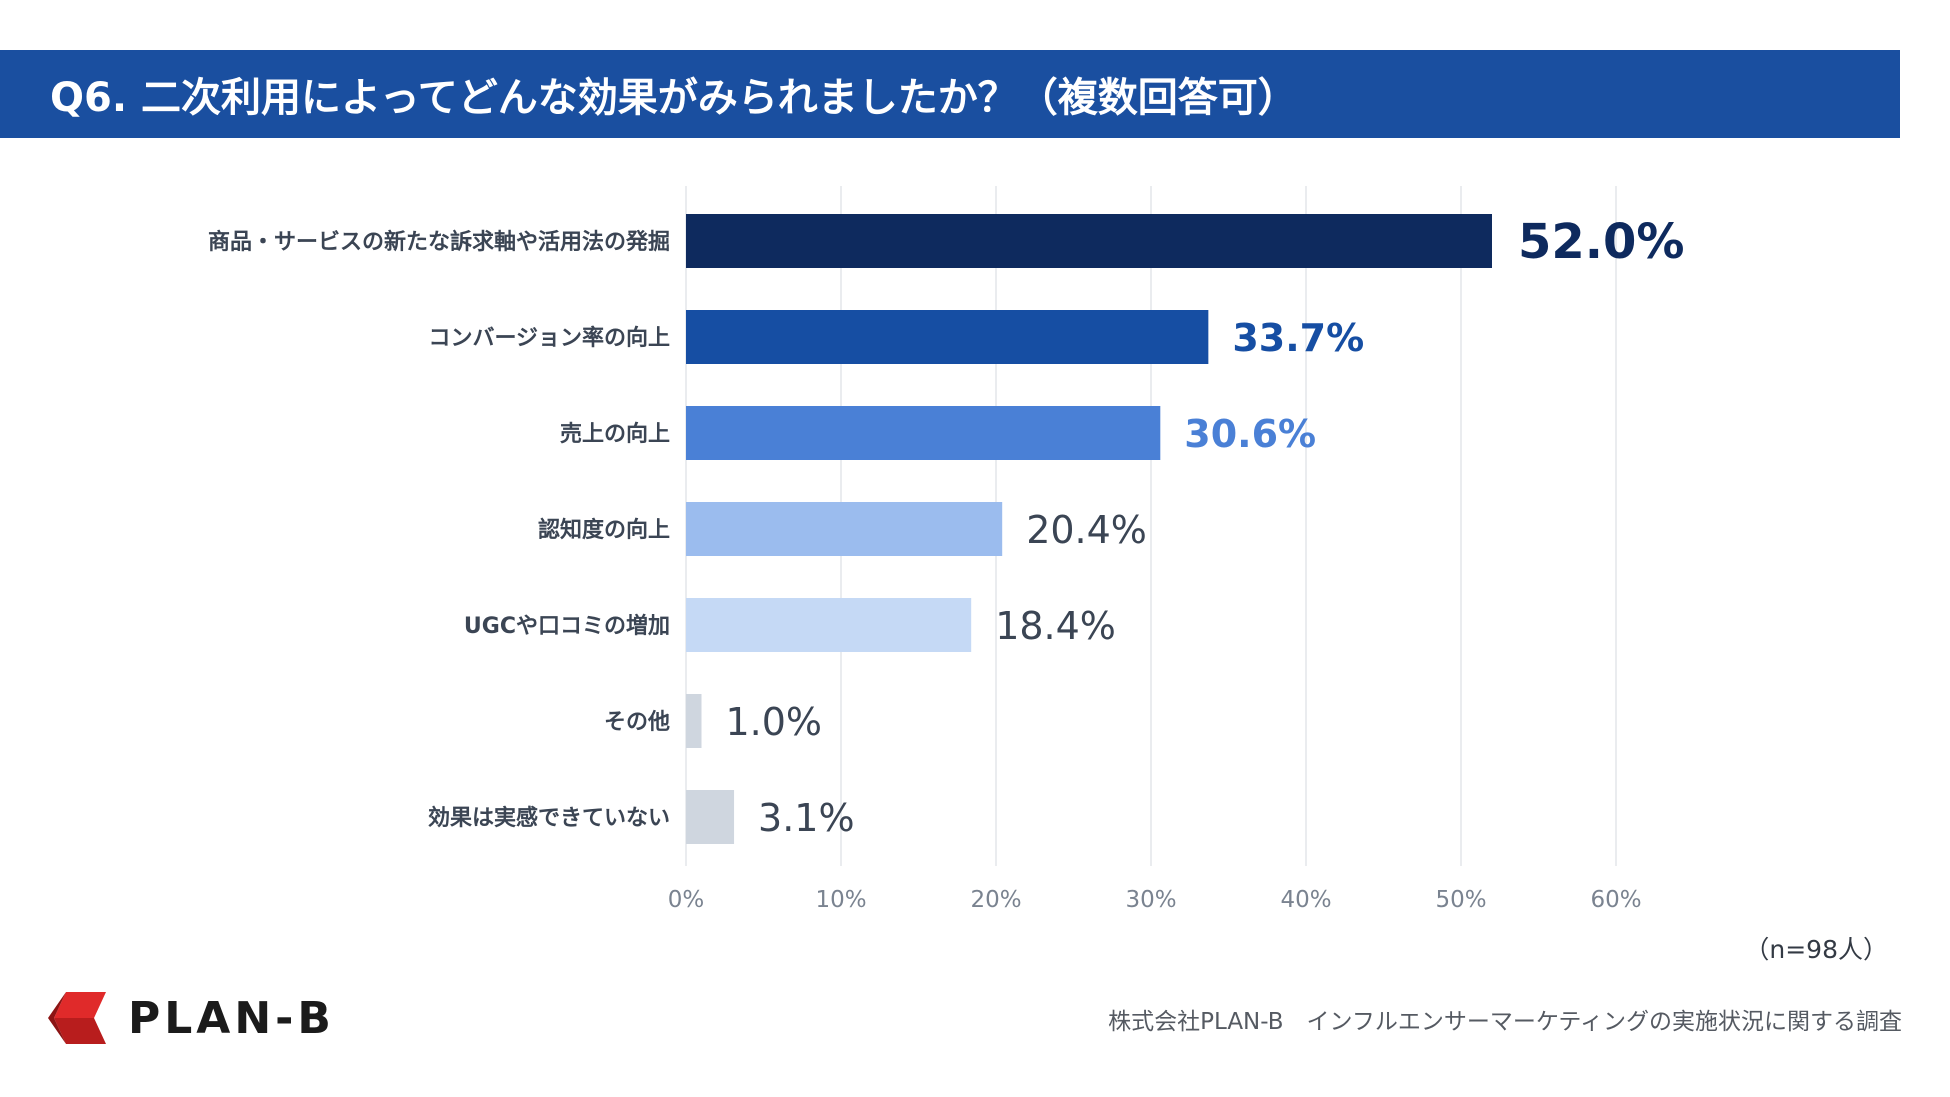  I want to click on plan-b-logo-icon, so click(77, 1018).